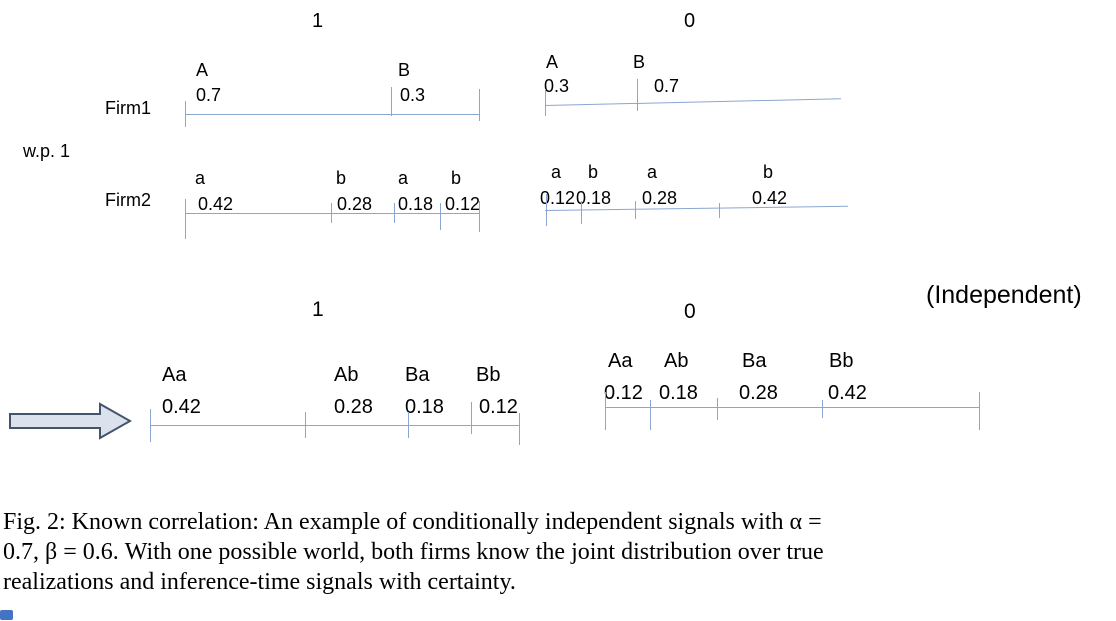  What do you see at coordinates (754, 361) in the screenshot?
I see `joint-w0-seg2-signal: Ba` at bounding box center [754, 361].